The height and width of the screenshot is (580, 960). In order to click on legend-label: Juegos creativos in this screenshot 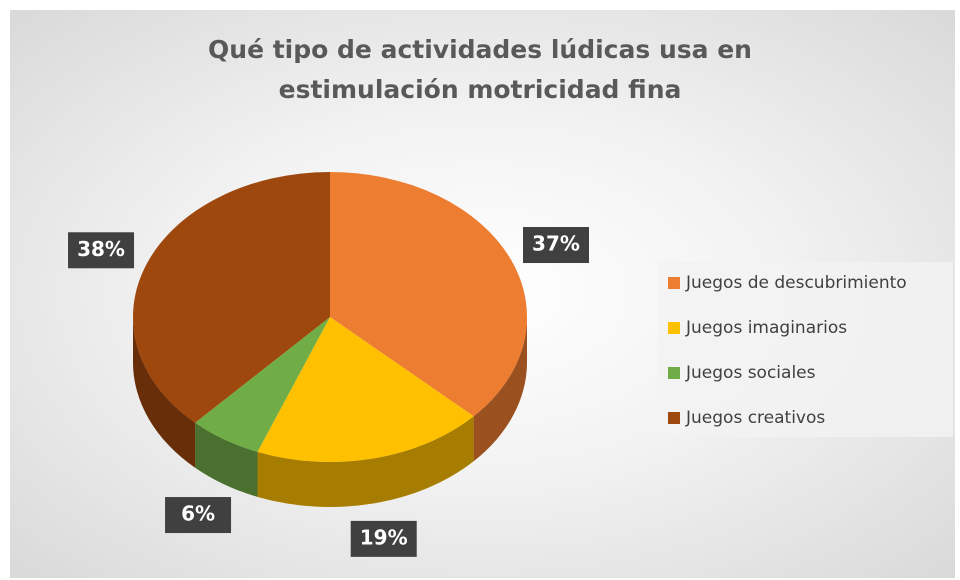, I will do `click(755, 418)`.